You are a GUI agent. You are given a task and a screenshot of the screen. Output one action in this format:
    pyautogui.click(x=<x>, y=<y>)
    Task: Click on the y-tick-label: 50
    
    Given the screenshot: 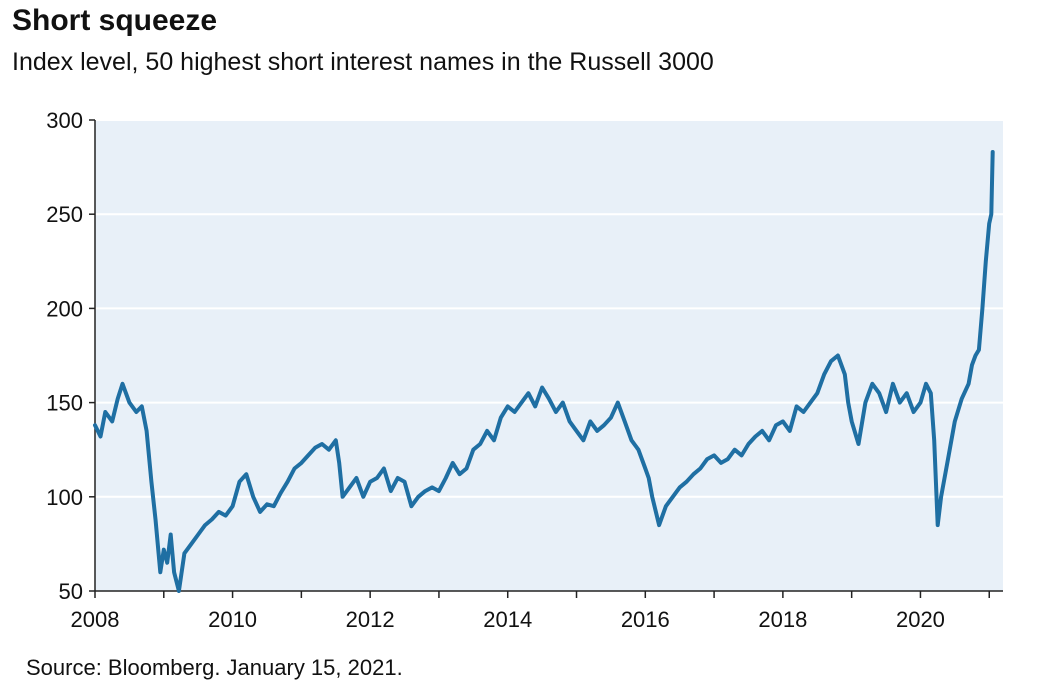 What is the action you would take?
    pyautogui.click(x=71, y=591)
    